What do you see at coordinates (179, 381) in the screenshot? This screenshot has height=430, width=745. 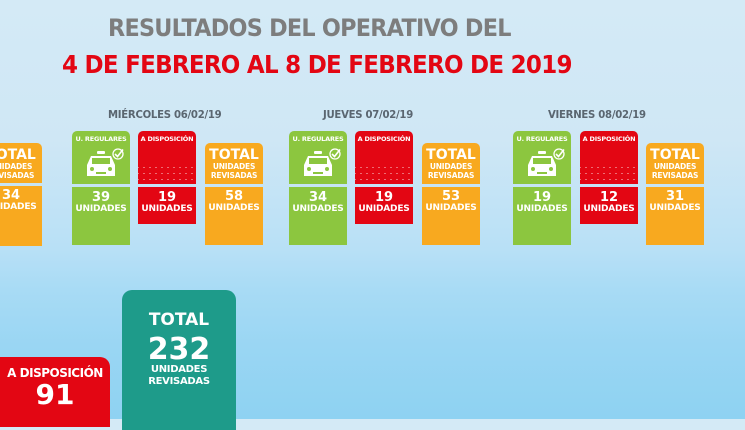 I see `summary-total-sub2: REVISADAS` at bounding box center [179, 381].